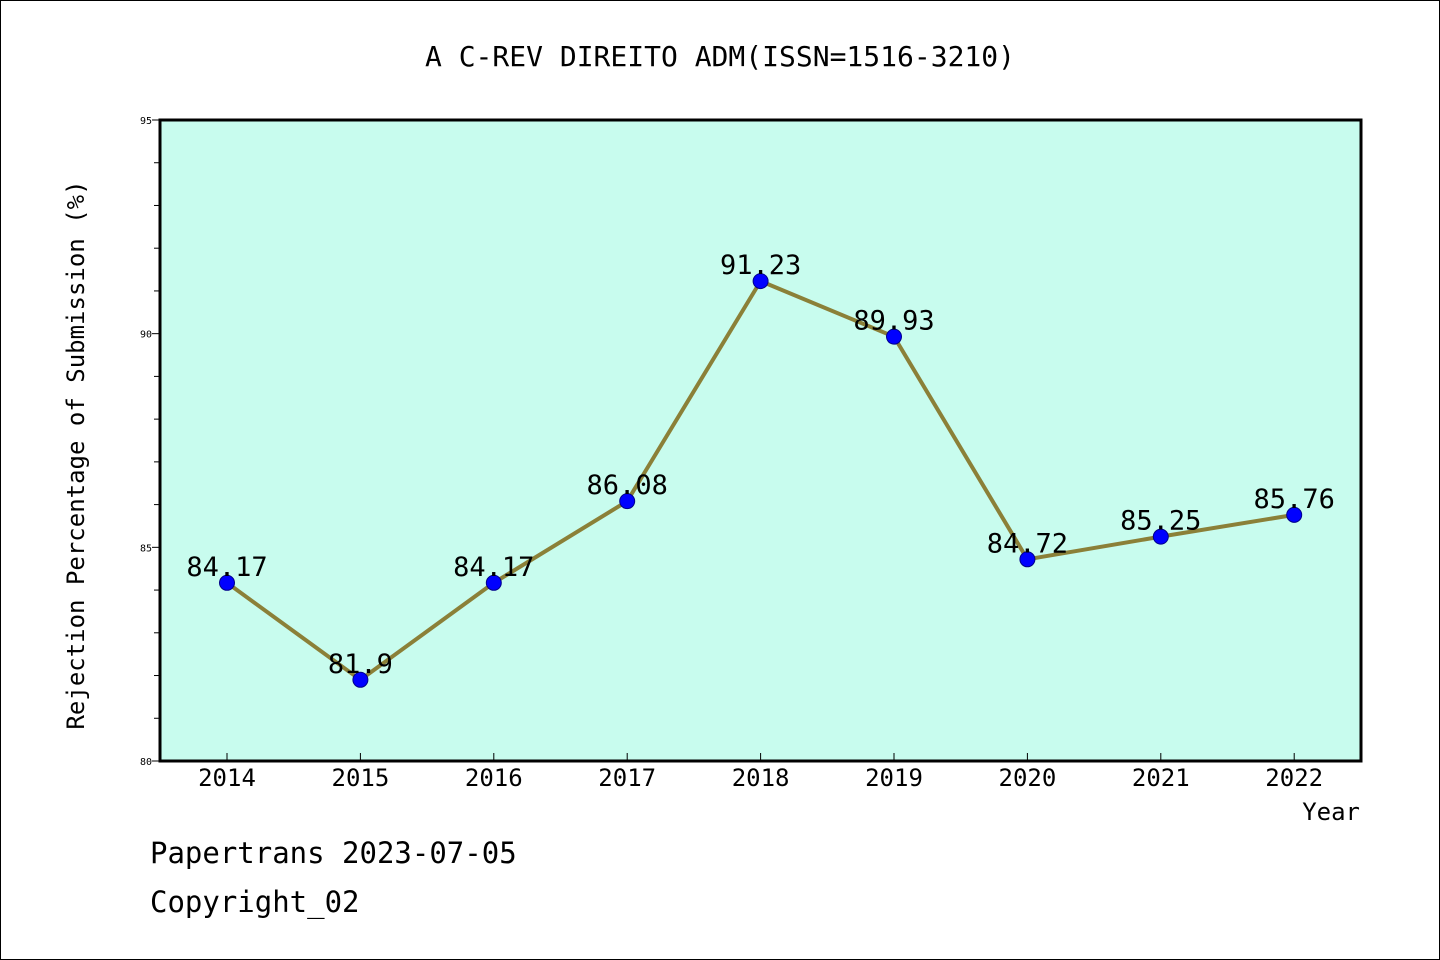 Image resolution: width=1440 pixels, height=960 pixels. Describe the element at coordinates (1294, 778) in the screenshot. I see `x-tick-label: 2022` at that location.